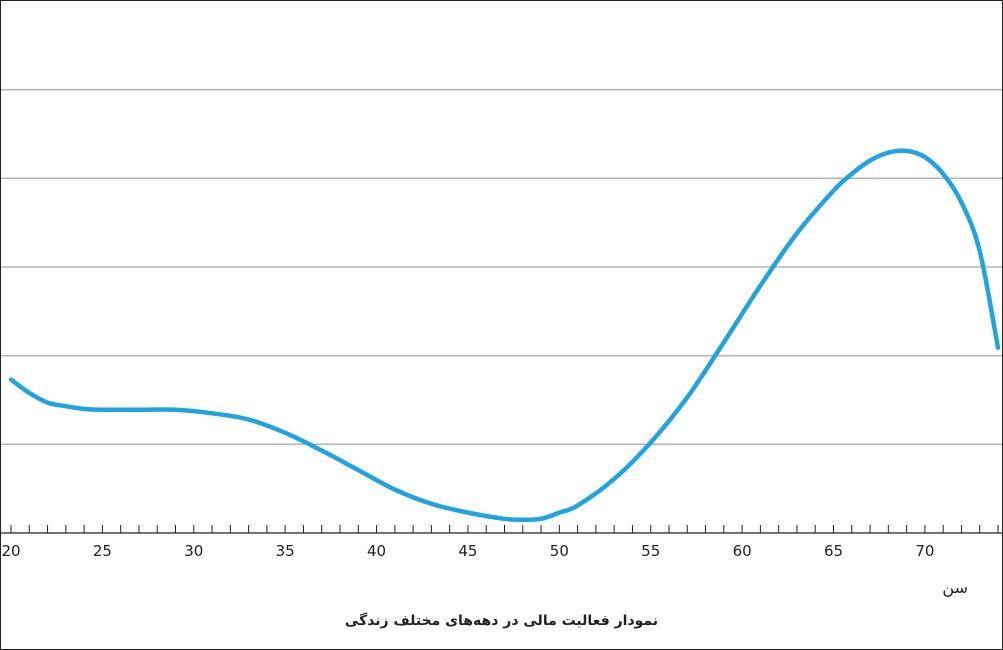 The width and height of the screenshot is (1003, 650). Describe the element at coordinates (285, 551) in the screenshot. I see `x-tick-label: 35` at that location.